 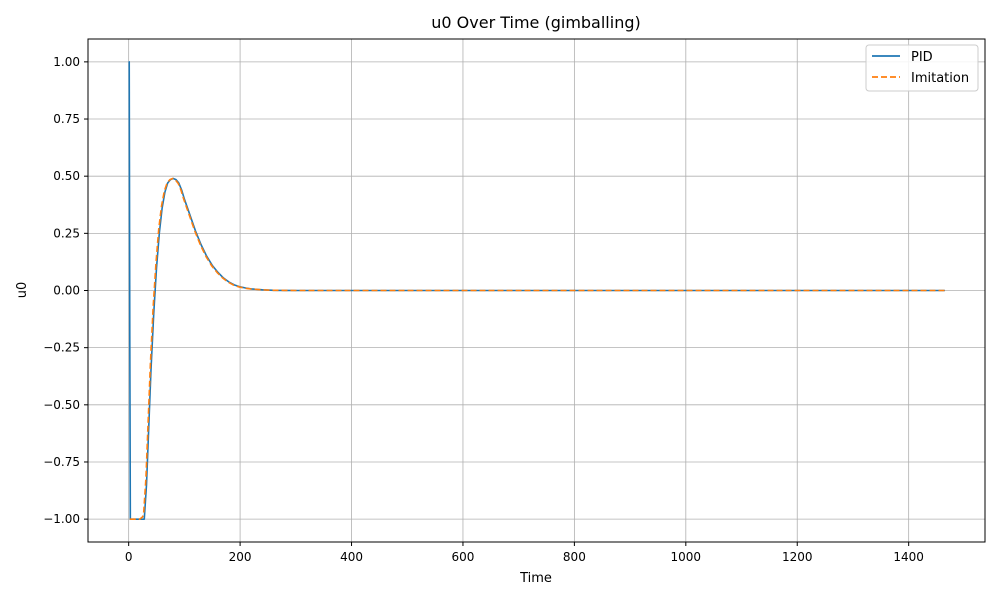 What do you see at coordinates (66, 62) in the screenshot?
I see `y-tick-label: 1.00` at bounding box center [66, 62].